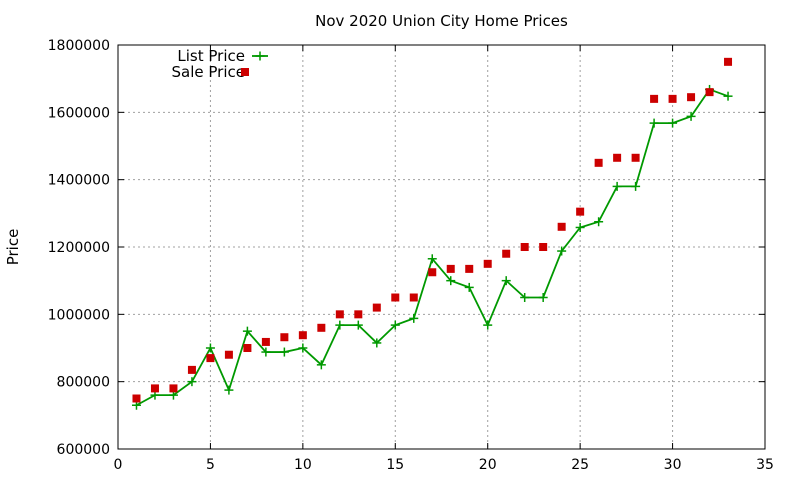 The height and width of the screenshot is (480, 800). Describe the element at coordinates (79, 46) in the screenshot. I see `y-tick-label: 1800000` at that location.